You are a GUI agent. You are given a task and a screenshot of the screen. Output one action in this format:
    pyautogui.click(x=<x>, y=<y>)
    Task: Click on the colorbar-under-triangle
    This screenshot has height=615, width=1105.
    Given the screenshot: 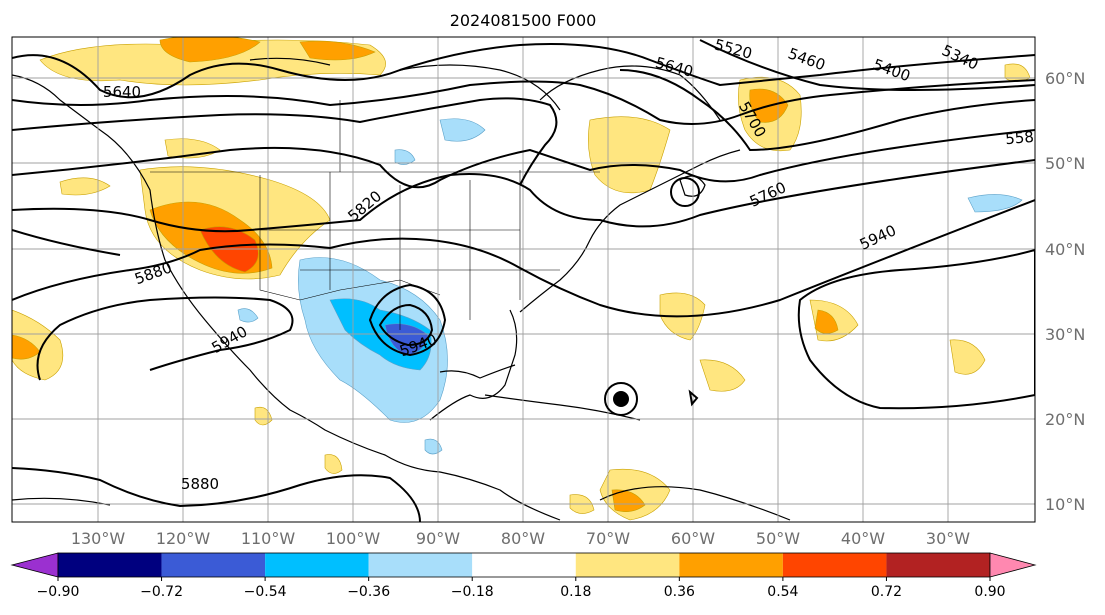 What is the action you would take?
    pyautogui.click(x=34, y=565)
    